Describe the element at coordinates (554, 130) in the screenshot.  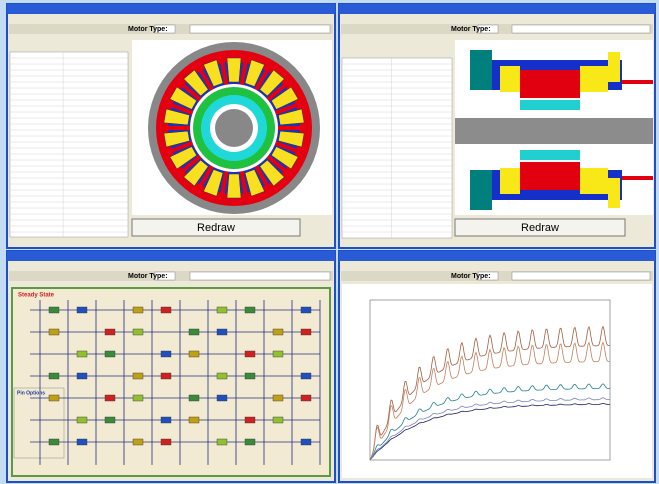
I see `axial-drawing` at that location.